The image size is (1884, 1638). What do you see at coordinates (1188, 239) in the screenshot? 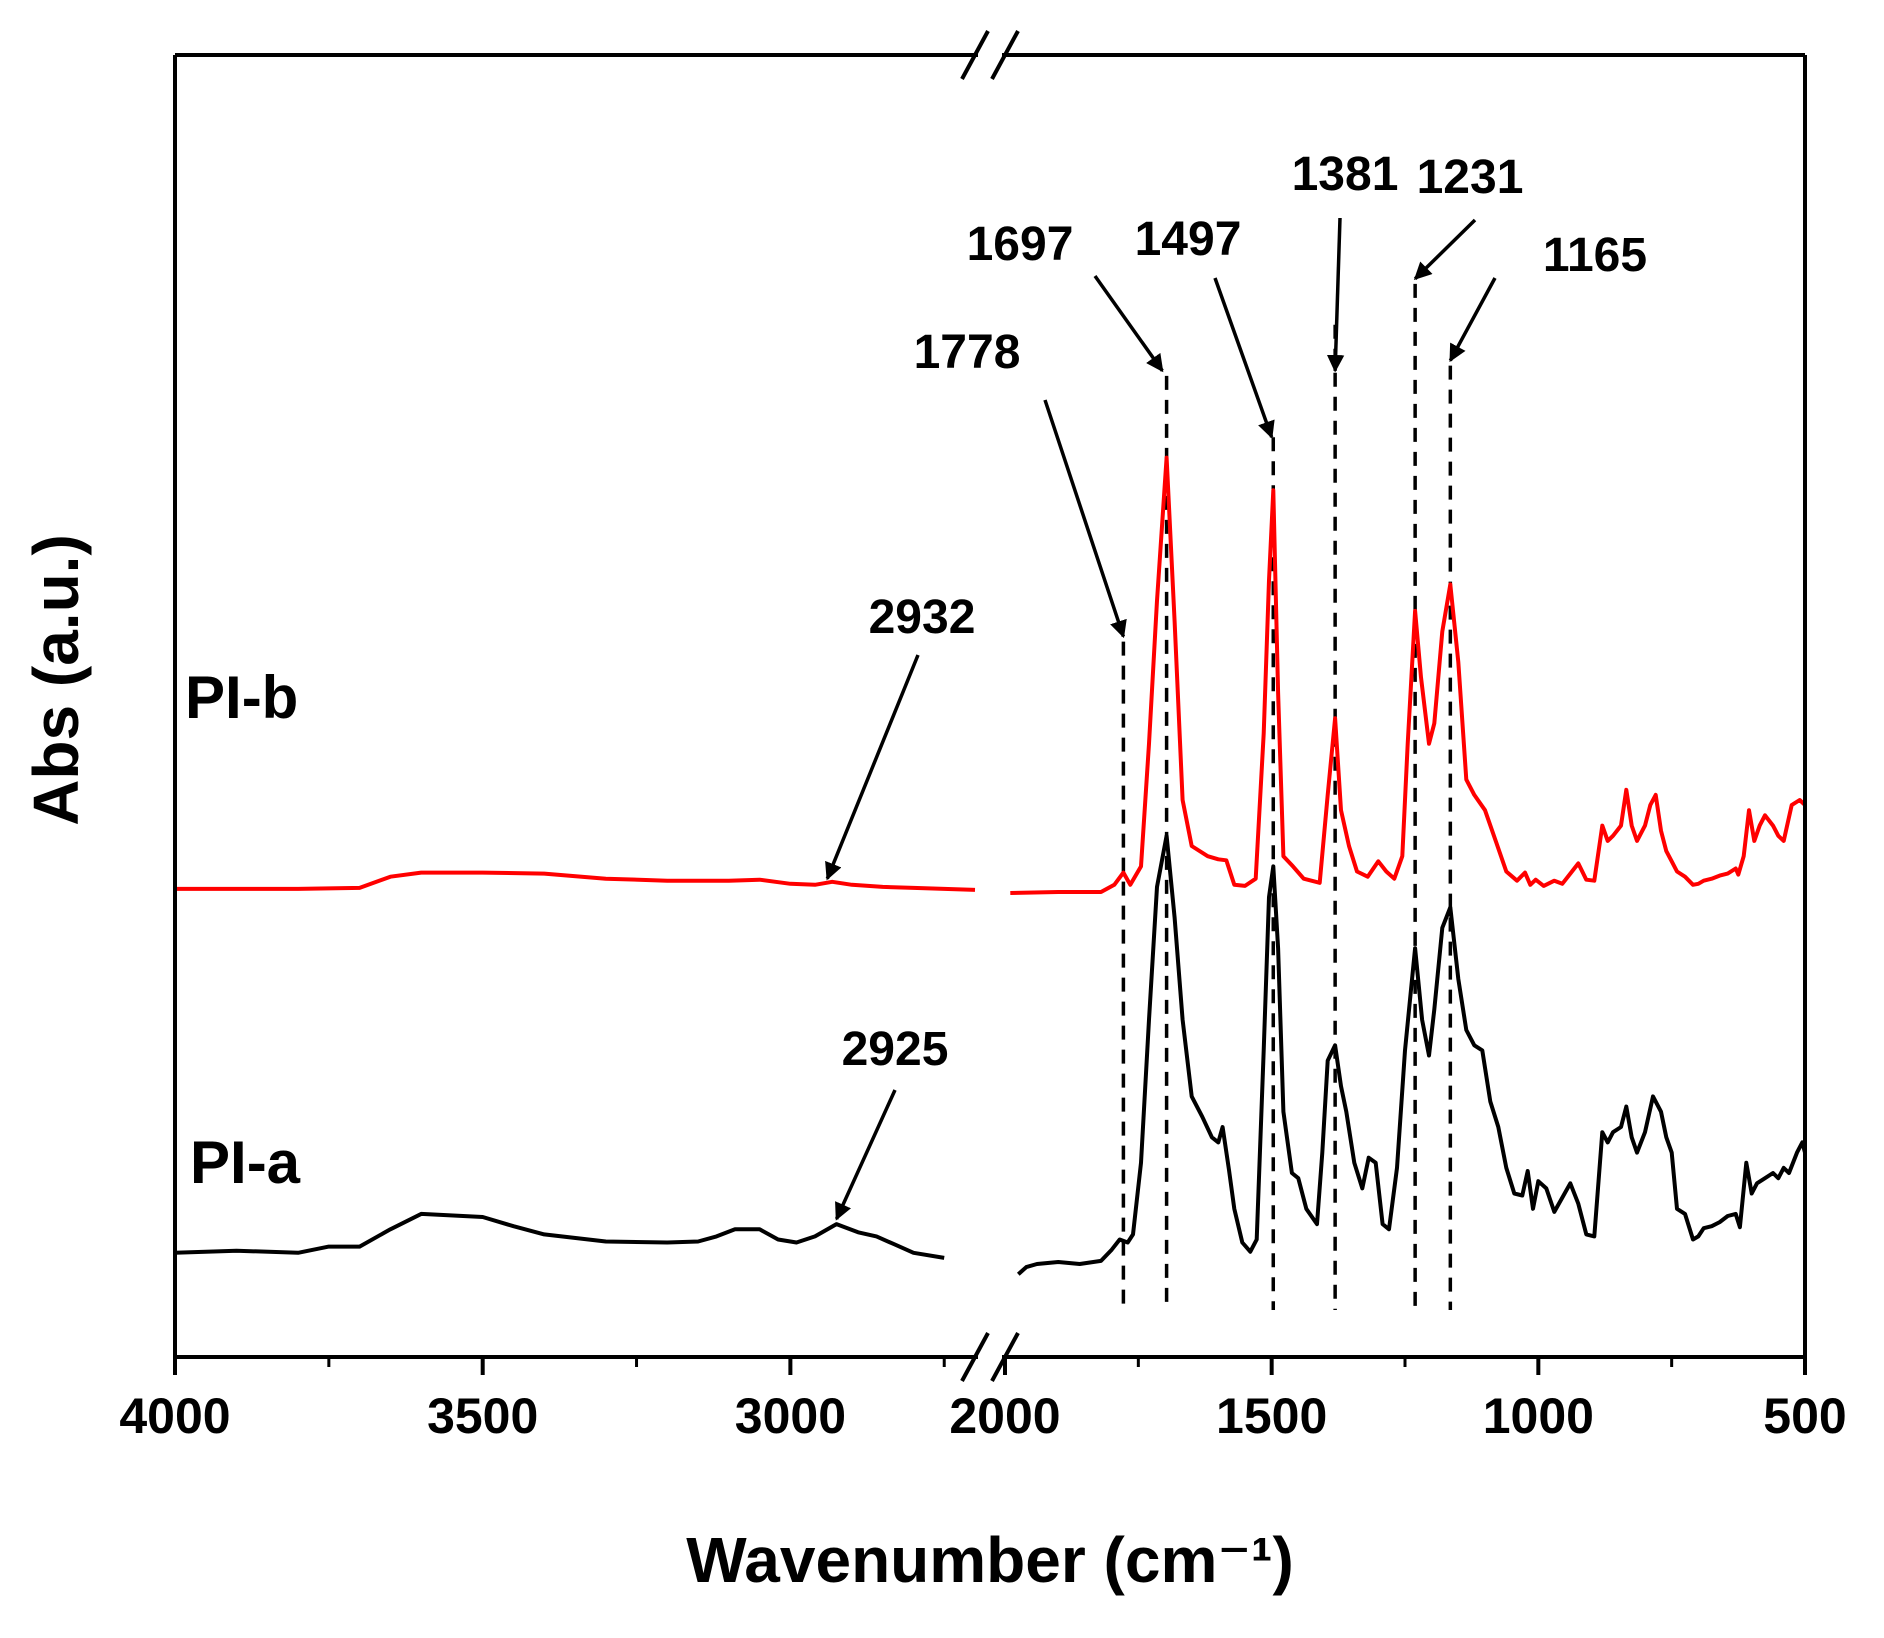
I see `annotation-label-1497: 1497` at bounding box center [1188, 239].